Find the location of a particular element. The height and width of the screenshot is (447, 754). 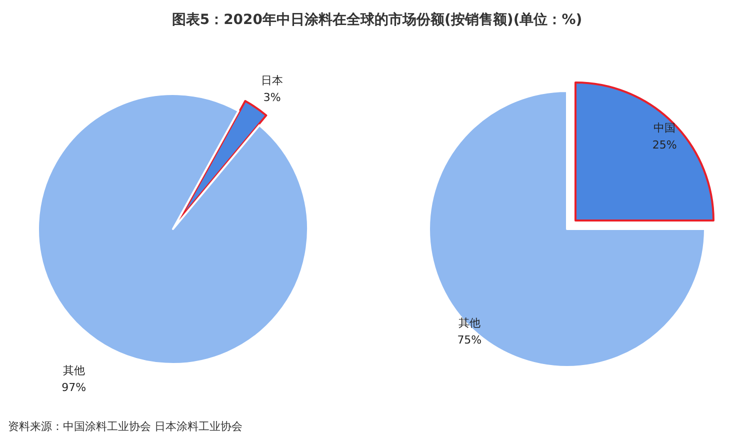

text: 资料来源：中国涂料工业协会 日本涂料工业协会 is located at coordinates (125, 426).